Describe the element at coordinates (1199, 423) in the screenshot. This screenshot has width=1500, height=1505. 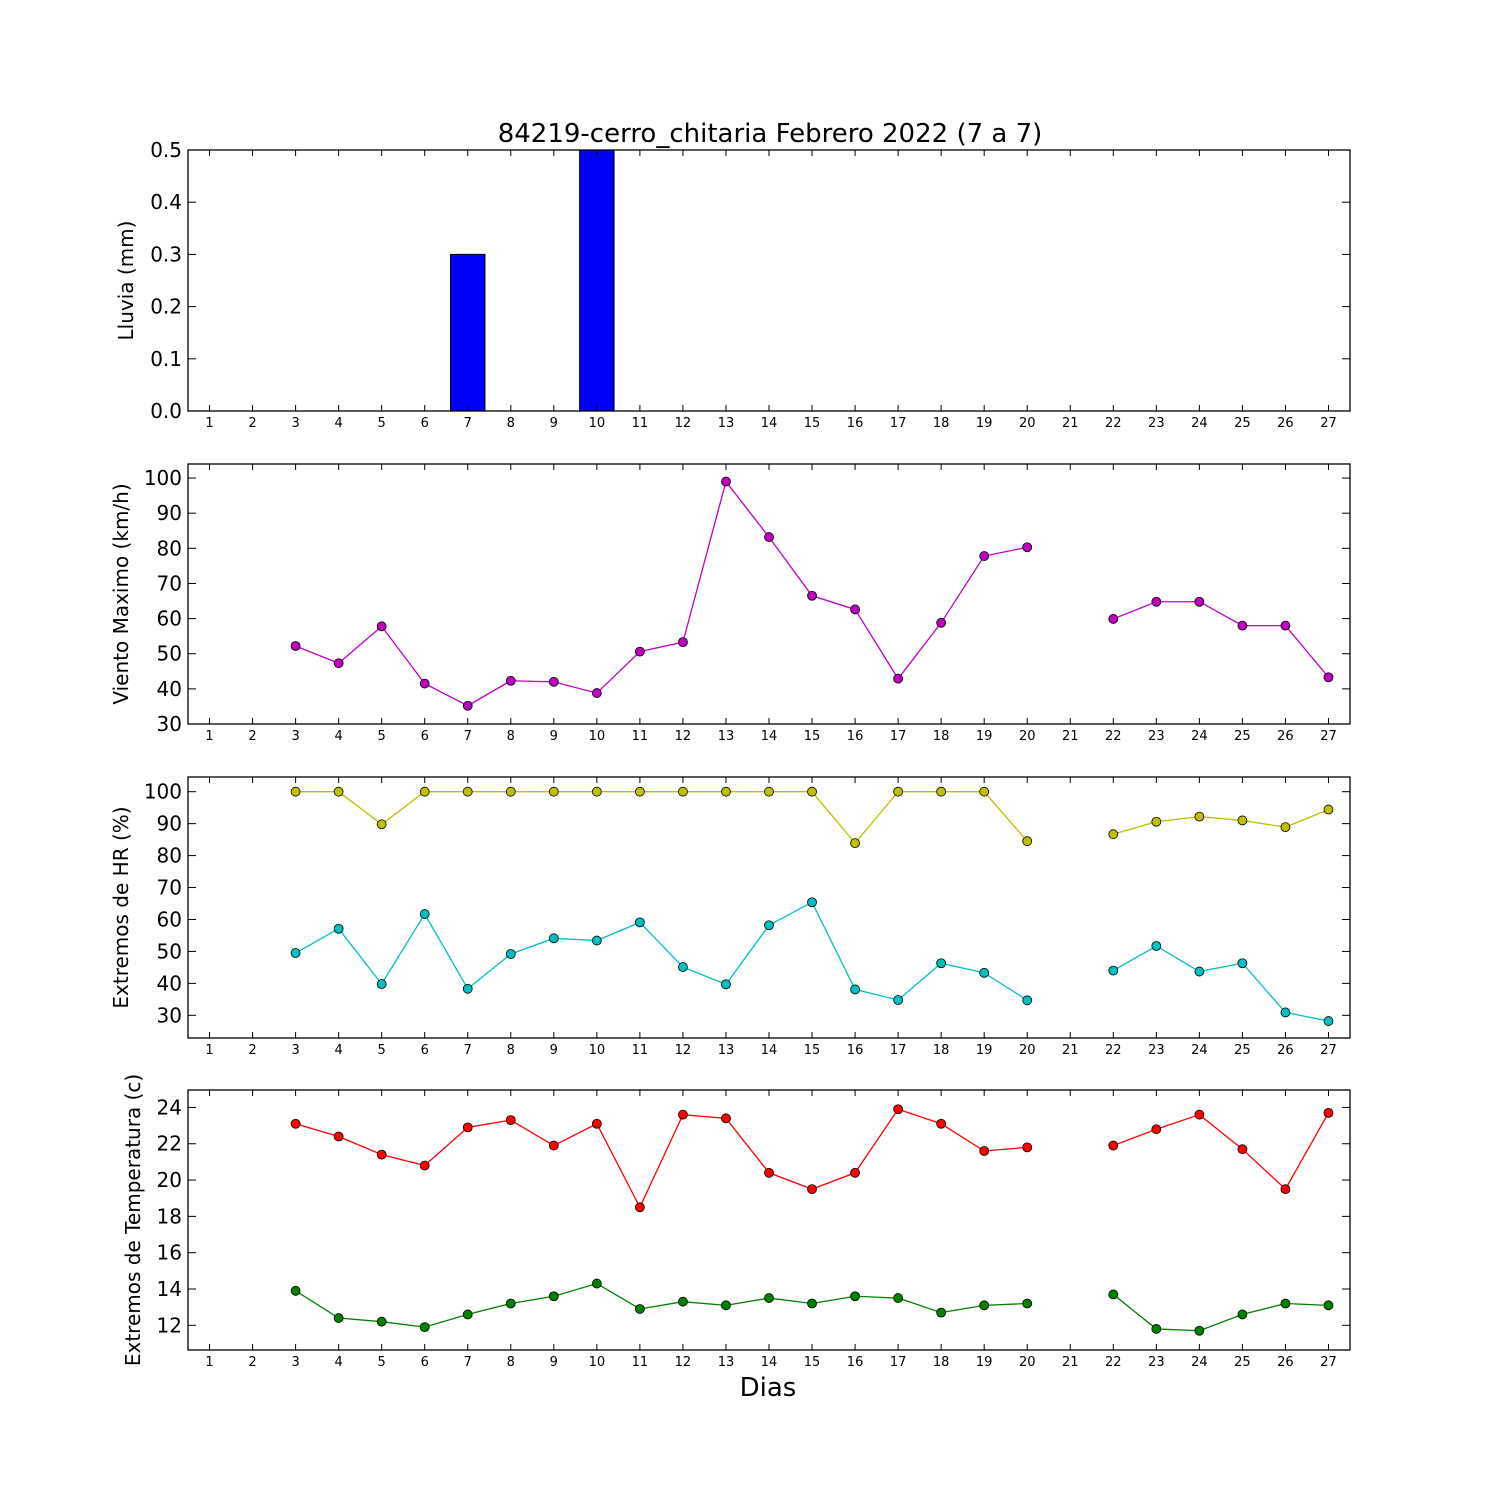
I see `rain-xtick-label-24: 24` at that location.